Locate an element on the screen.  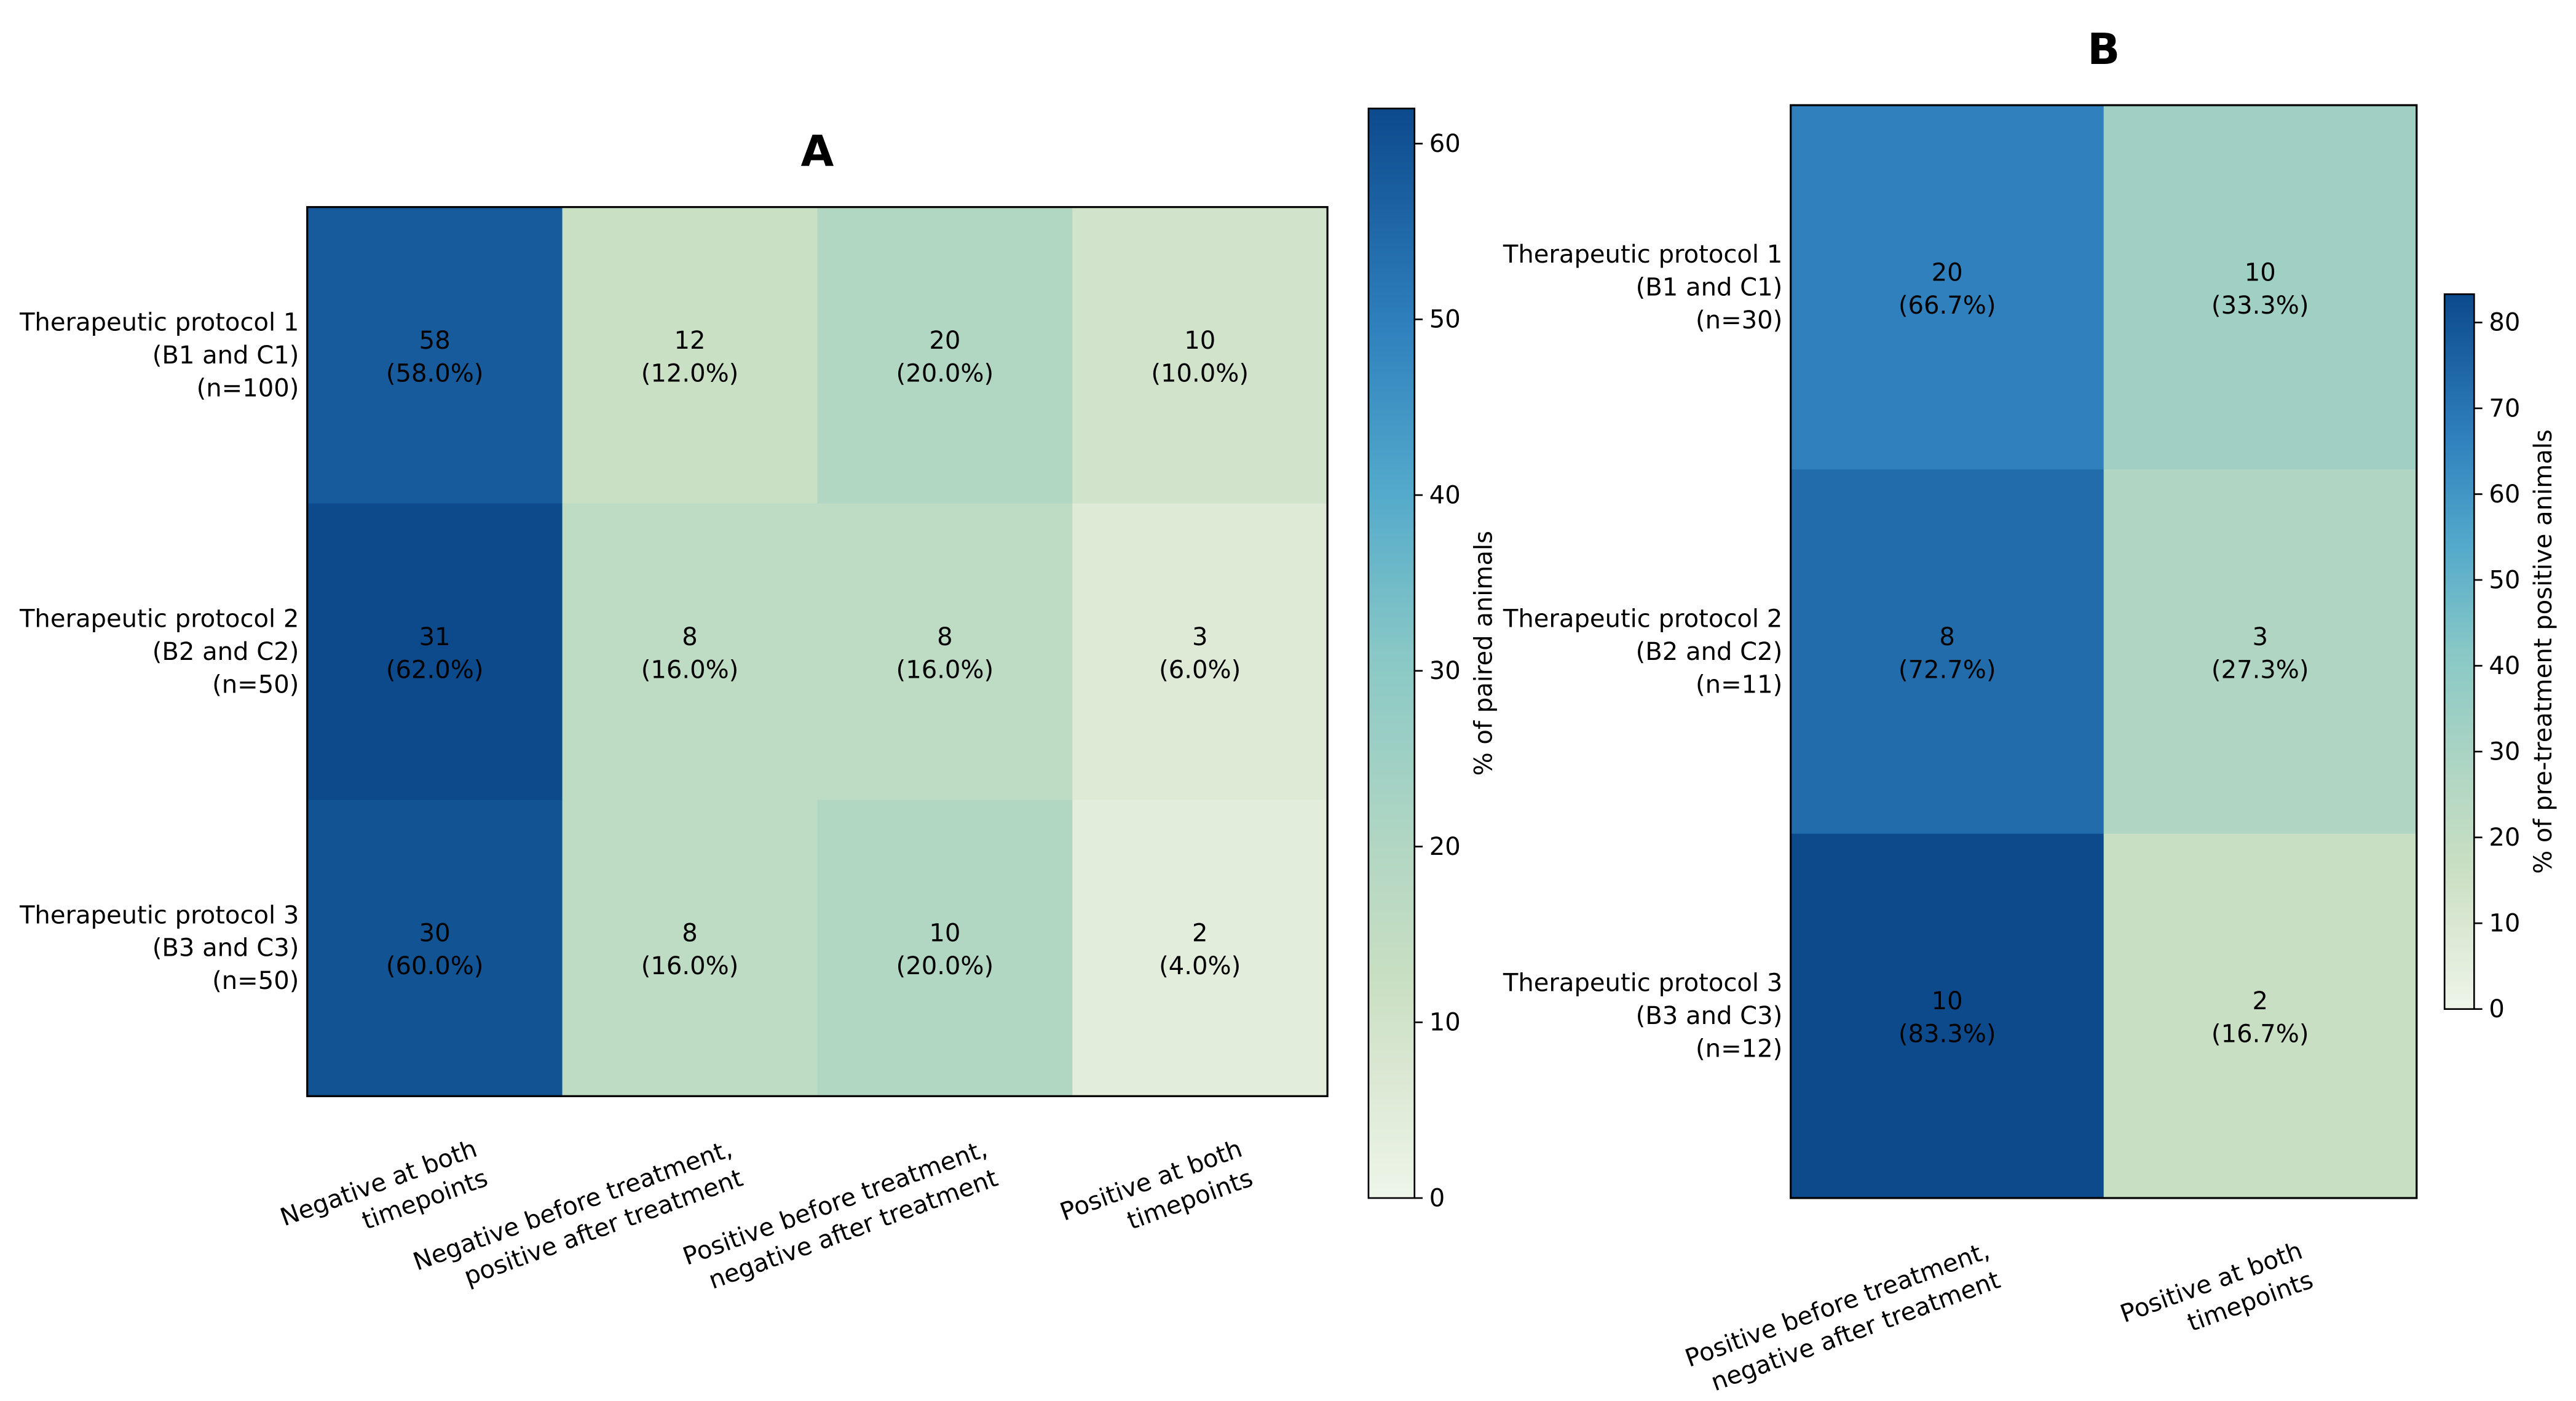
heatmap-cell: 10 (33.3%) is located at coordinates (2260, 287).